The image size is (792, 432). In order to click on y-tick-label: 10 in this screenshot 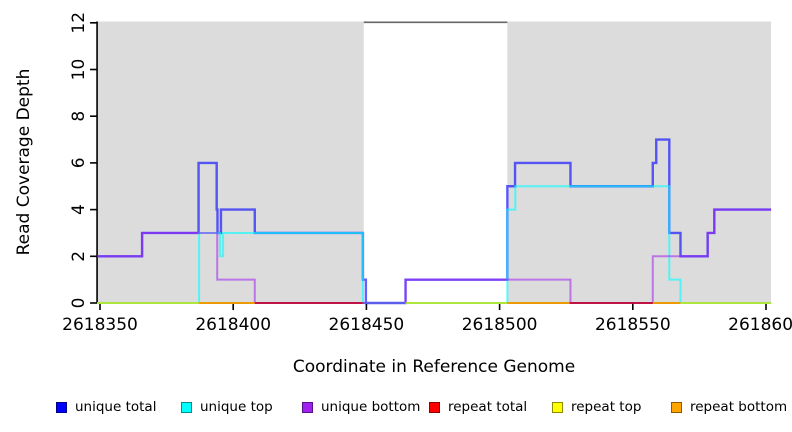, I will do `click(79, 70)`.